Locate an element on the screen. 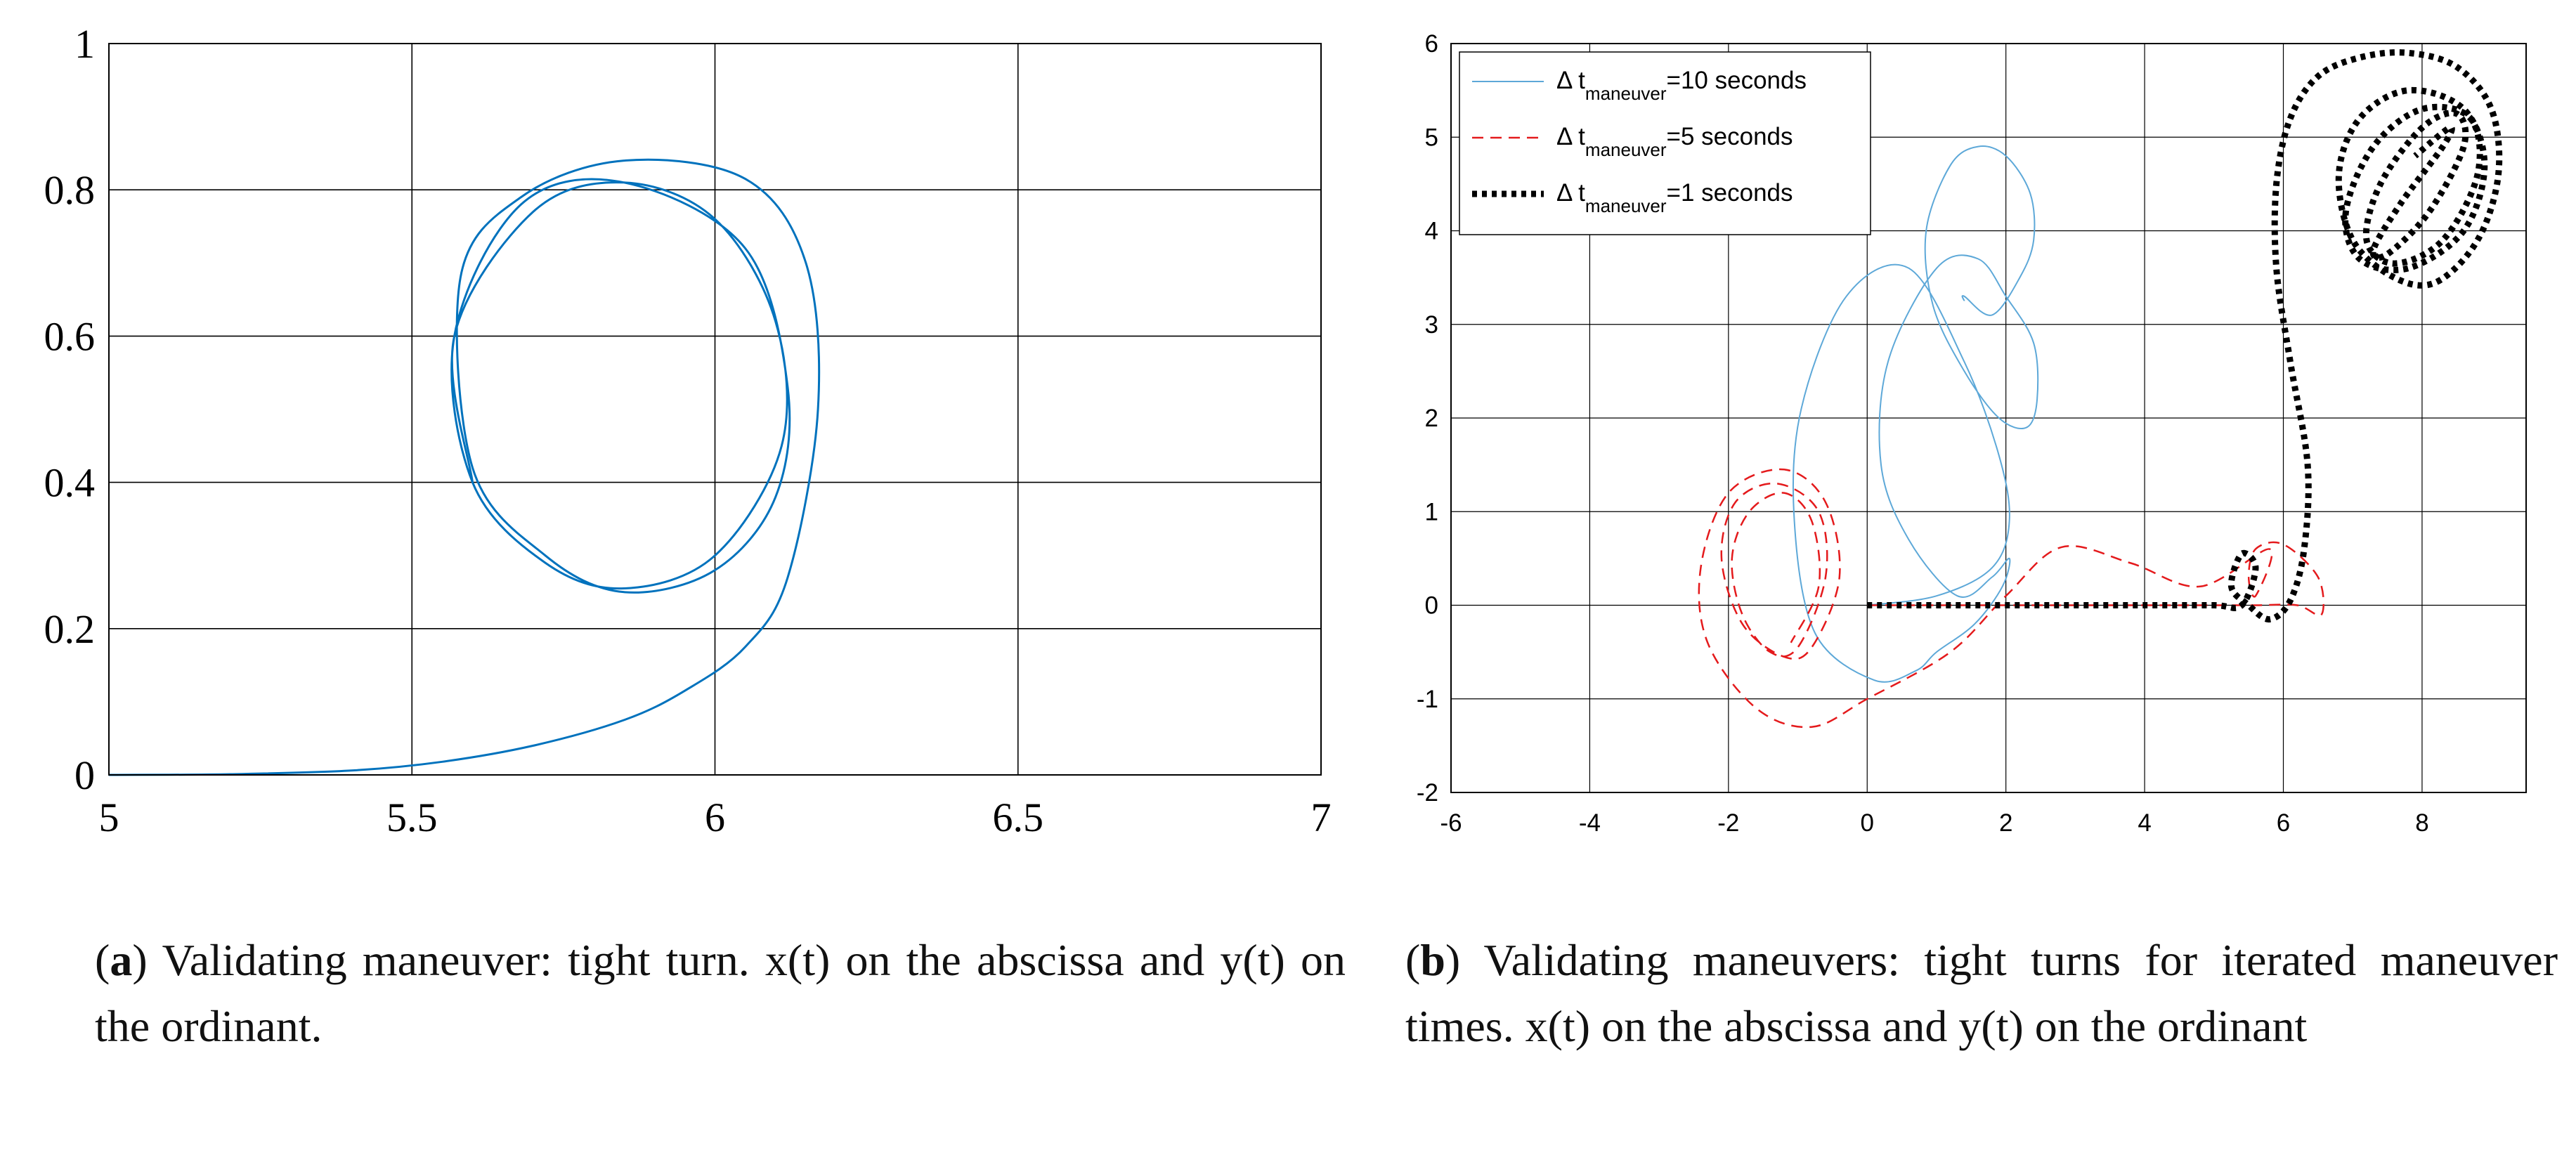 The image size is (2576, 1162). chart-a-series is located at coordinates (464, 467).